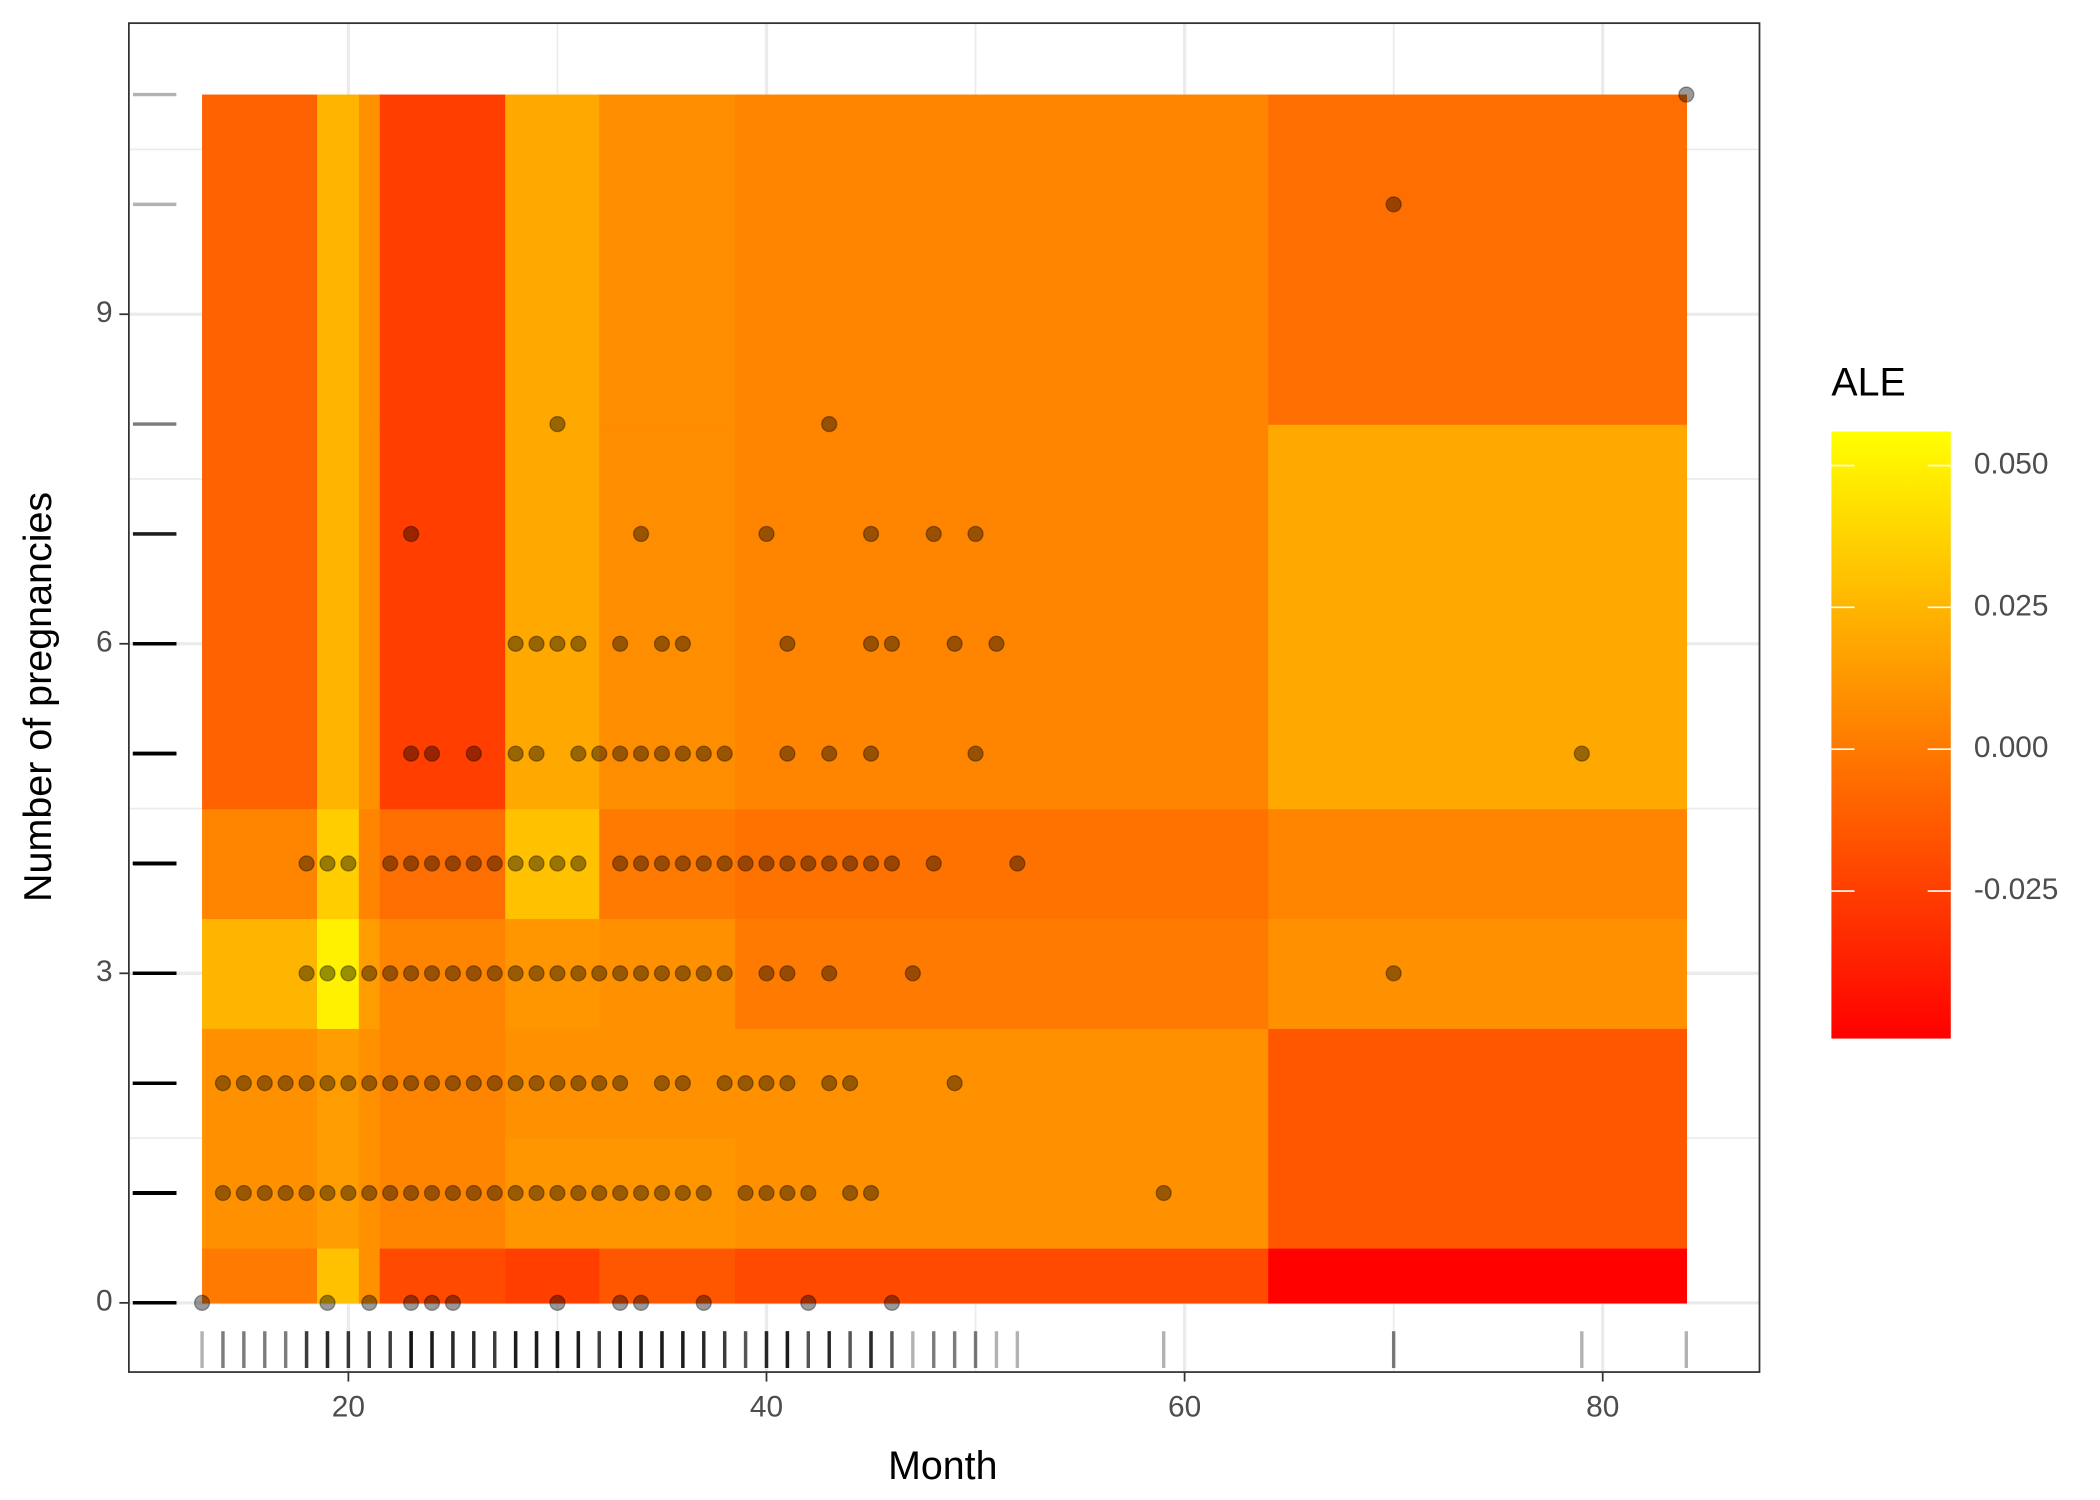 This screenshot has width=2100, height=1500. I want to click on x-tick-label: 20, so click(348, 1407).